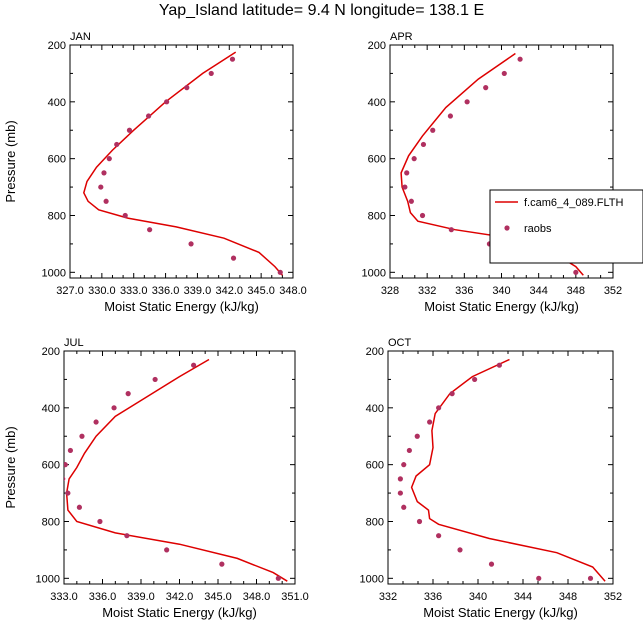 This screenshot has height=639, width=643. What do you see at coordinates (390, 291) in the screenshot?
I see `x-tick-label: 328` at bounding box center [390, 291].